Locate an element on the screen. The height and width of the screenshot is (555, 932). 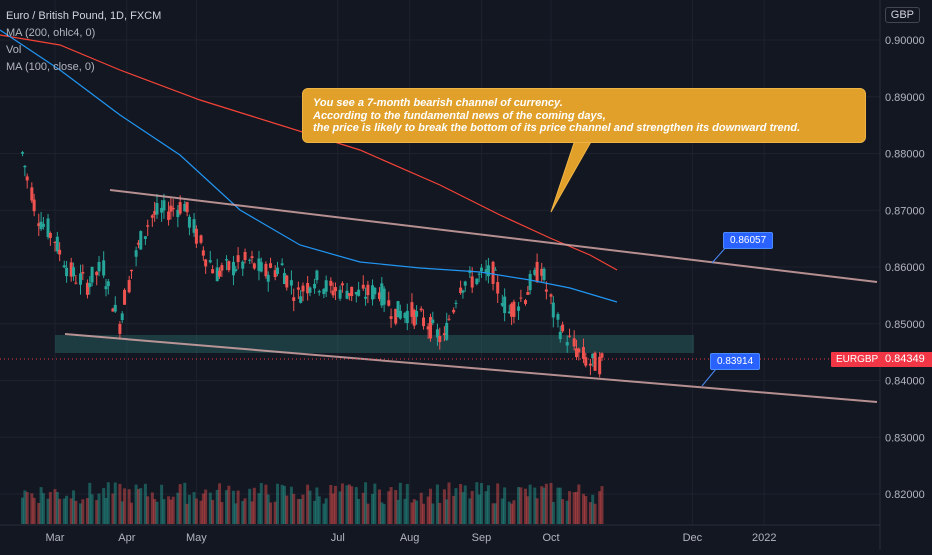
symbol-title: Euro / British Pound, 1D, FXCM is located at coordinates (84, 16).